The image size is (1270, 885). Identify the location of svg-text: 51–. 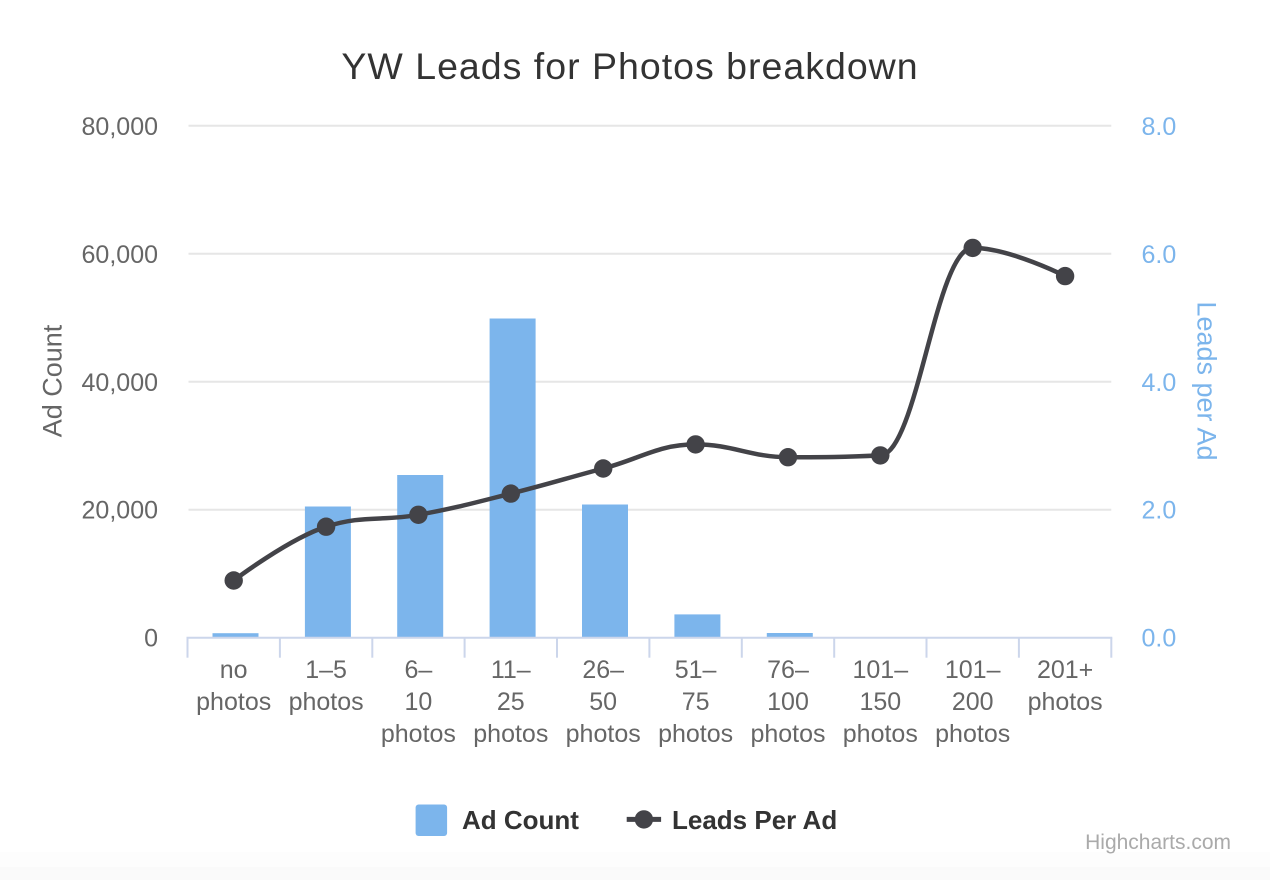
(696, 670).